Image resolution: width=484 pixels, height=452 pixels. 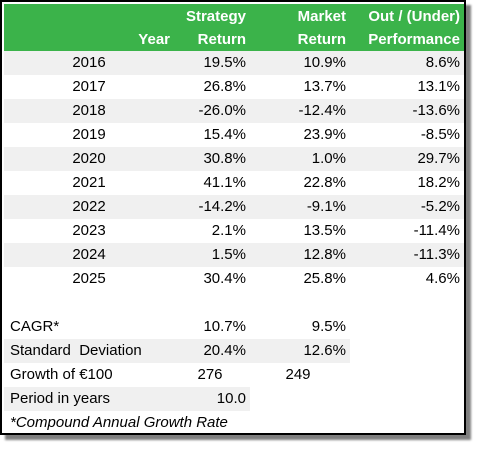 I want to click on perf-cell: -8.5%, so click(x=440, y=134).